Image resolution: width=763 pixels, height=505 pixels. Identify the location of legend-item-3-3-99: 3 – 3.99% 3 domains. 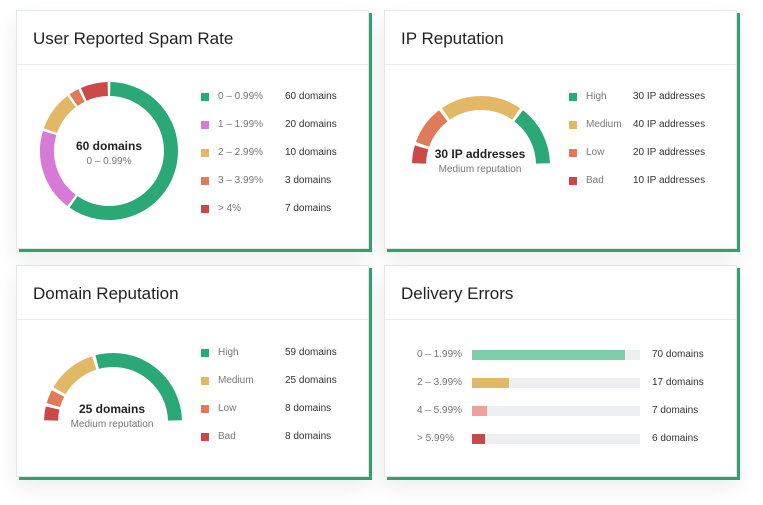
(271, 188).